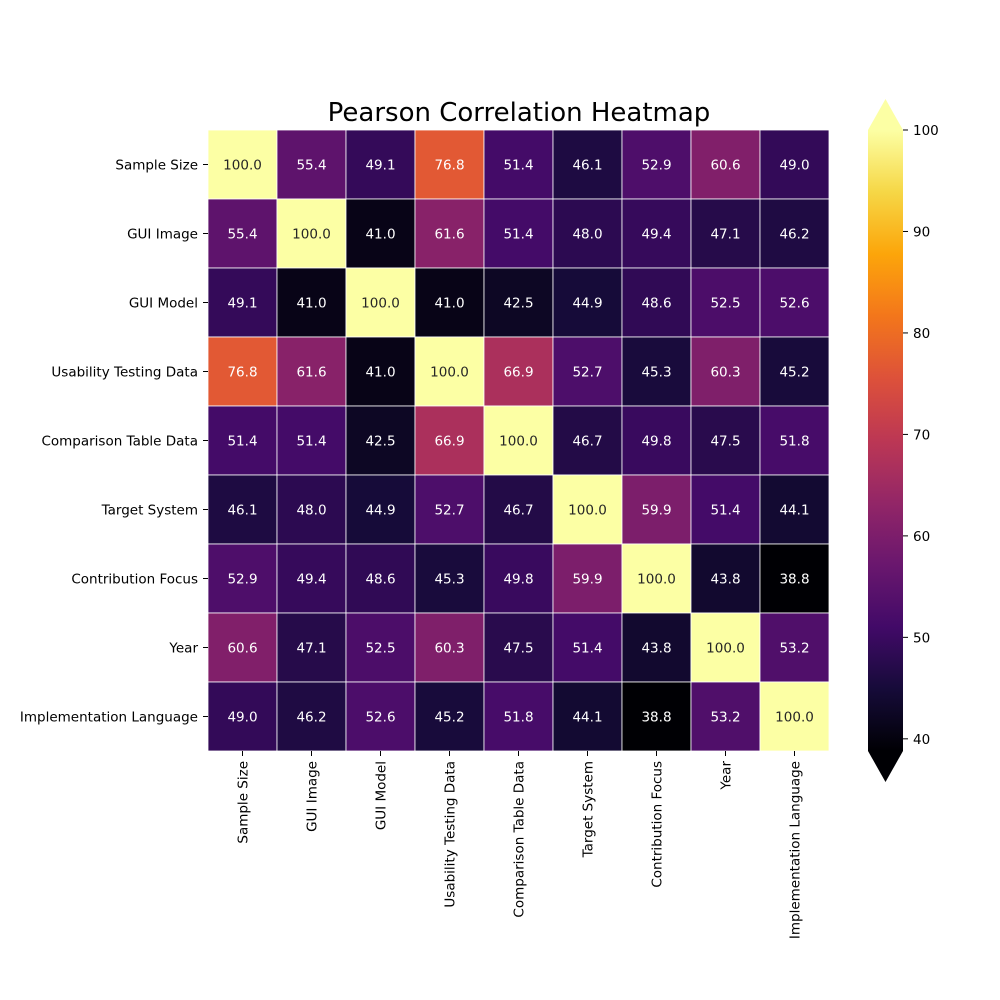 The image size is (1000, 1000). What do you see at coordinates (921, 435) in the screenshot?
I see `colorbar-tick-label: 70` at bounding box center [921, 435].